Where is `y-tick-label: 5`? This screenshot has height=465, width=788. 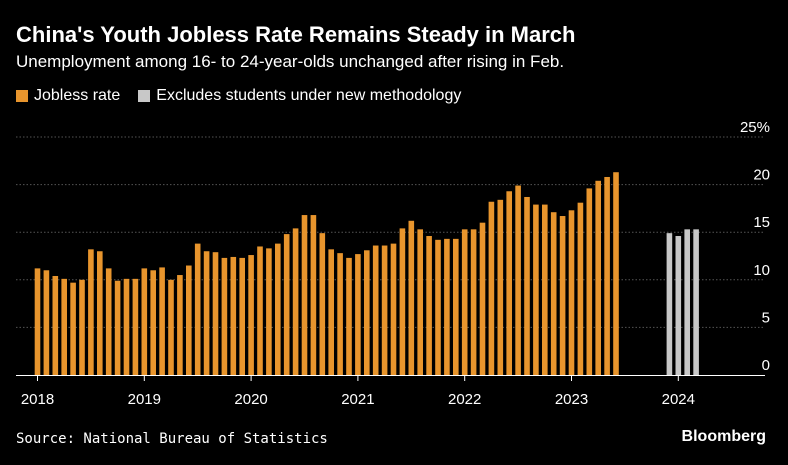 y-tick-label: 5 is located at coordinates (766, 317).